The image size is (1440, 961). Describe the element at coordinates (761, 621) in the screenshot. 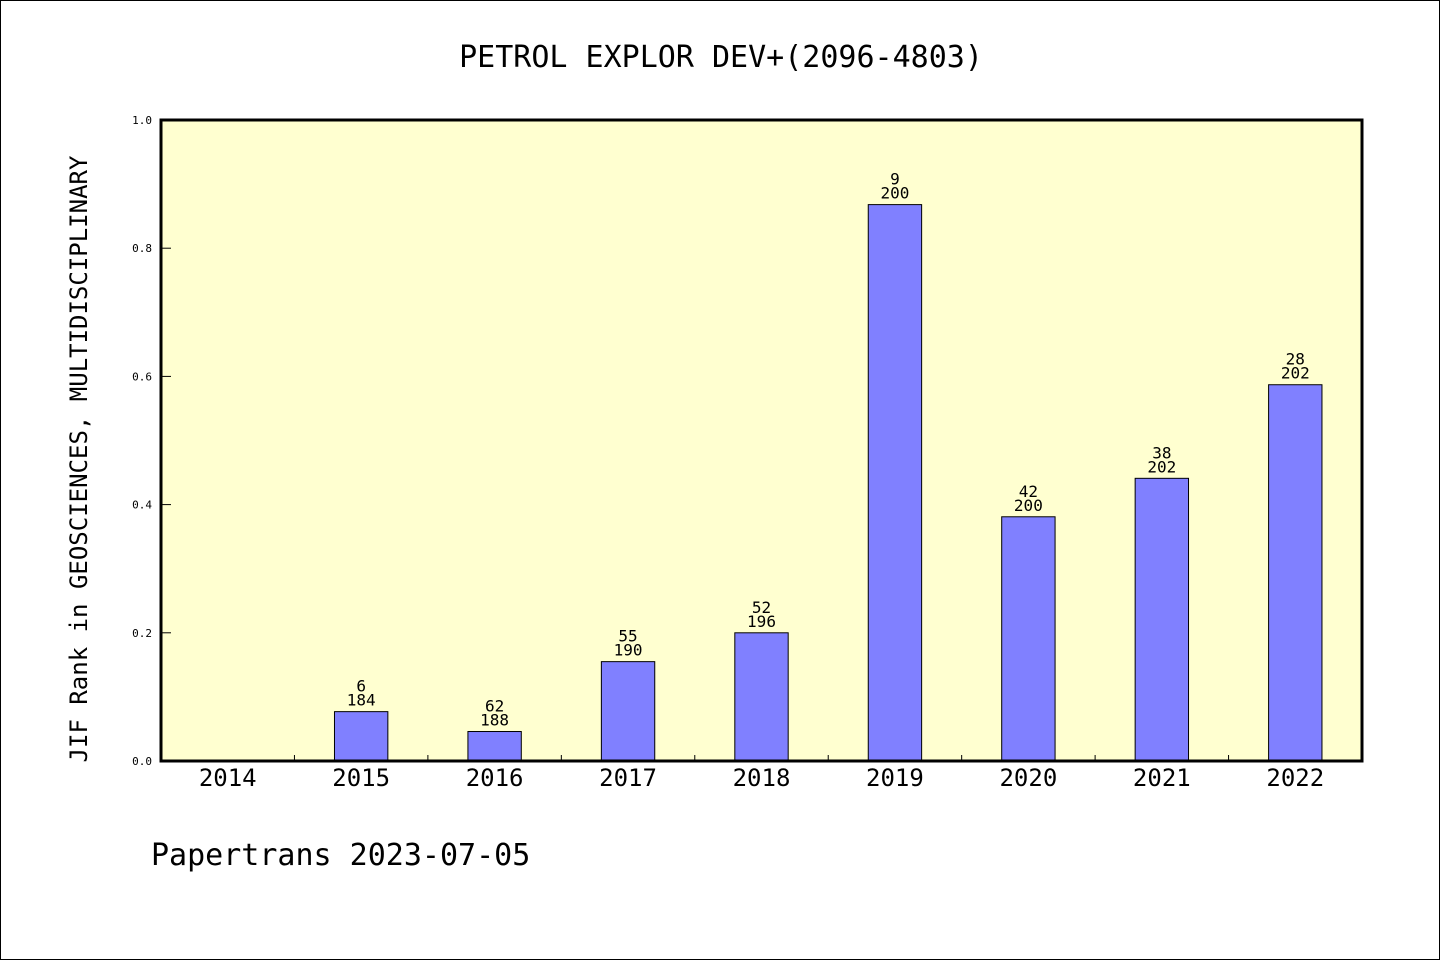

I see `bar-total-label: 196` at that location.